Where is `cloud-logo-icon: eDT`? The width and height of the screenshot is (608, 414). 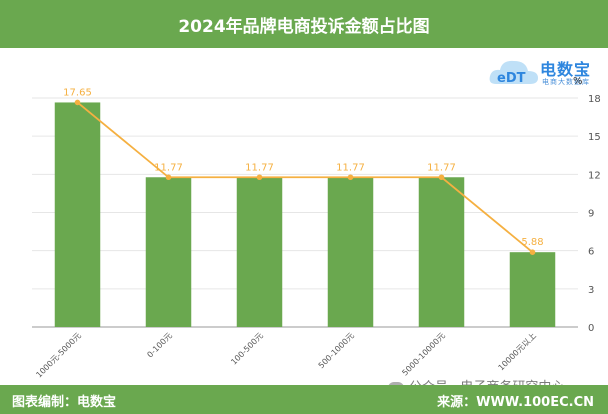 cloud-logo-icon: eDT is located at coordinates (513, 73).